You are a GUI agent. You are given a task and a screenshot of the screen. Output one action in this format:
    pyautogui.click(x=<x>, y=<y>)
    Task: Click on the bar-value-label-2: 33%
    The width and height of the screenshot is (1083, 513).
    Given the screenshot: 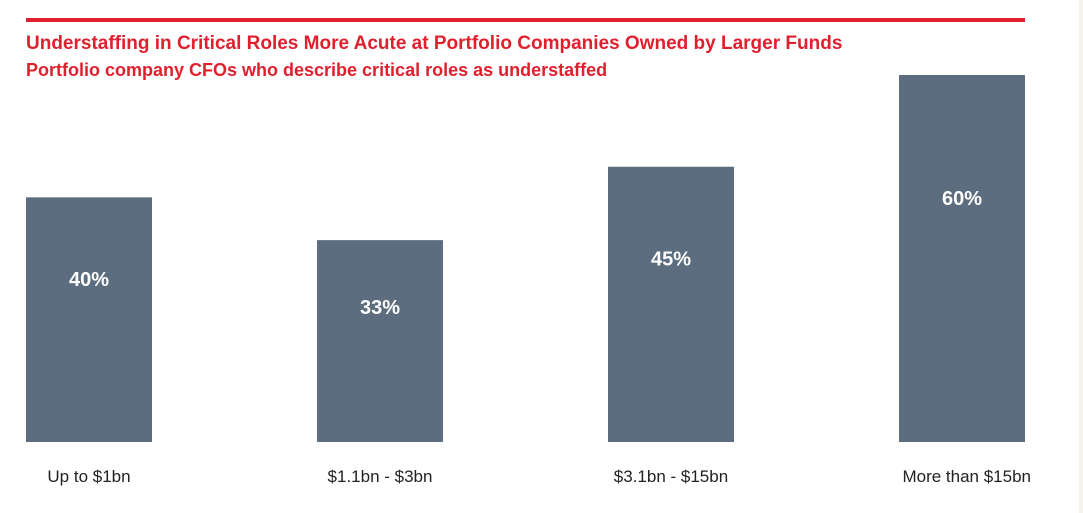 What is the action you would take?
    pyautogui.click(x=380, y=308)
    